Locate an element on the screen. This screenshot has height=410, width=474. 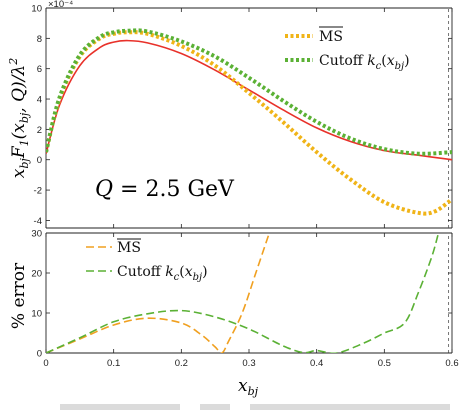
y-tick-label: 2 is located at coordinates (39, 130).